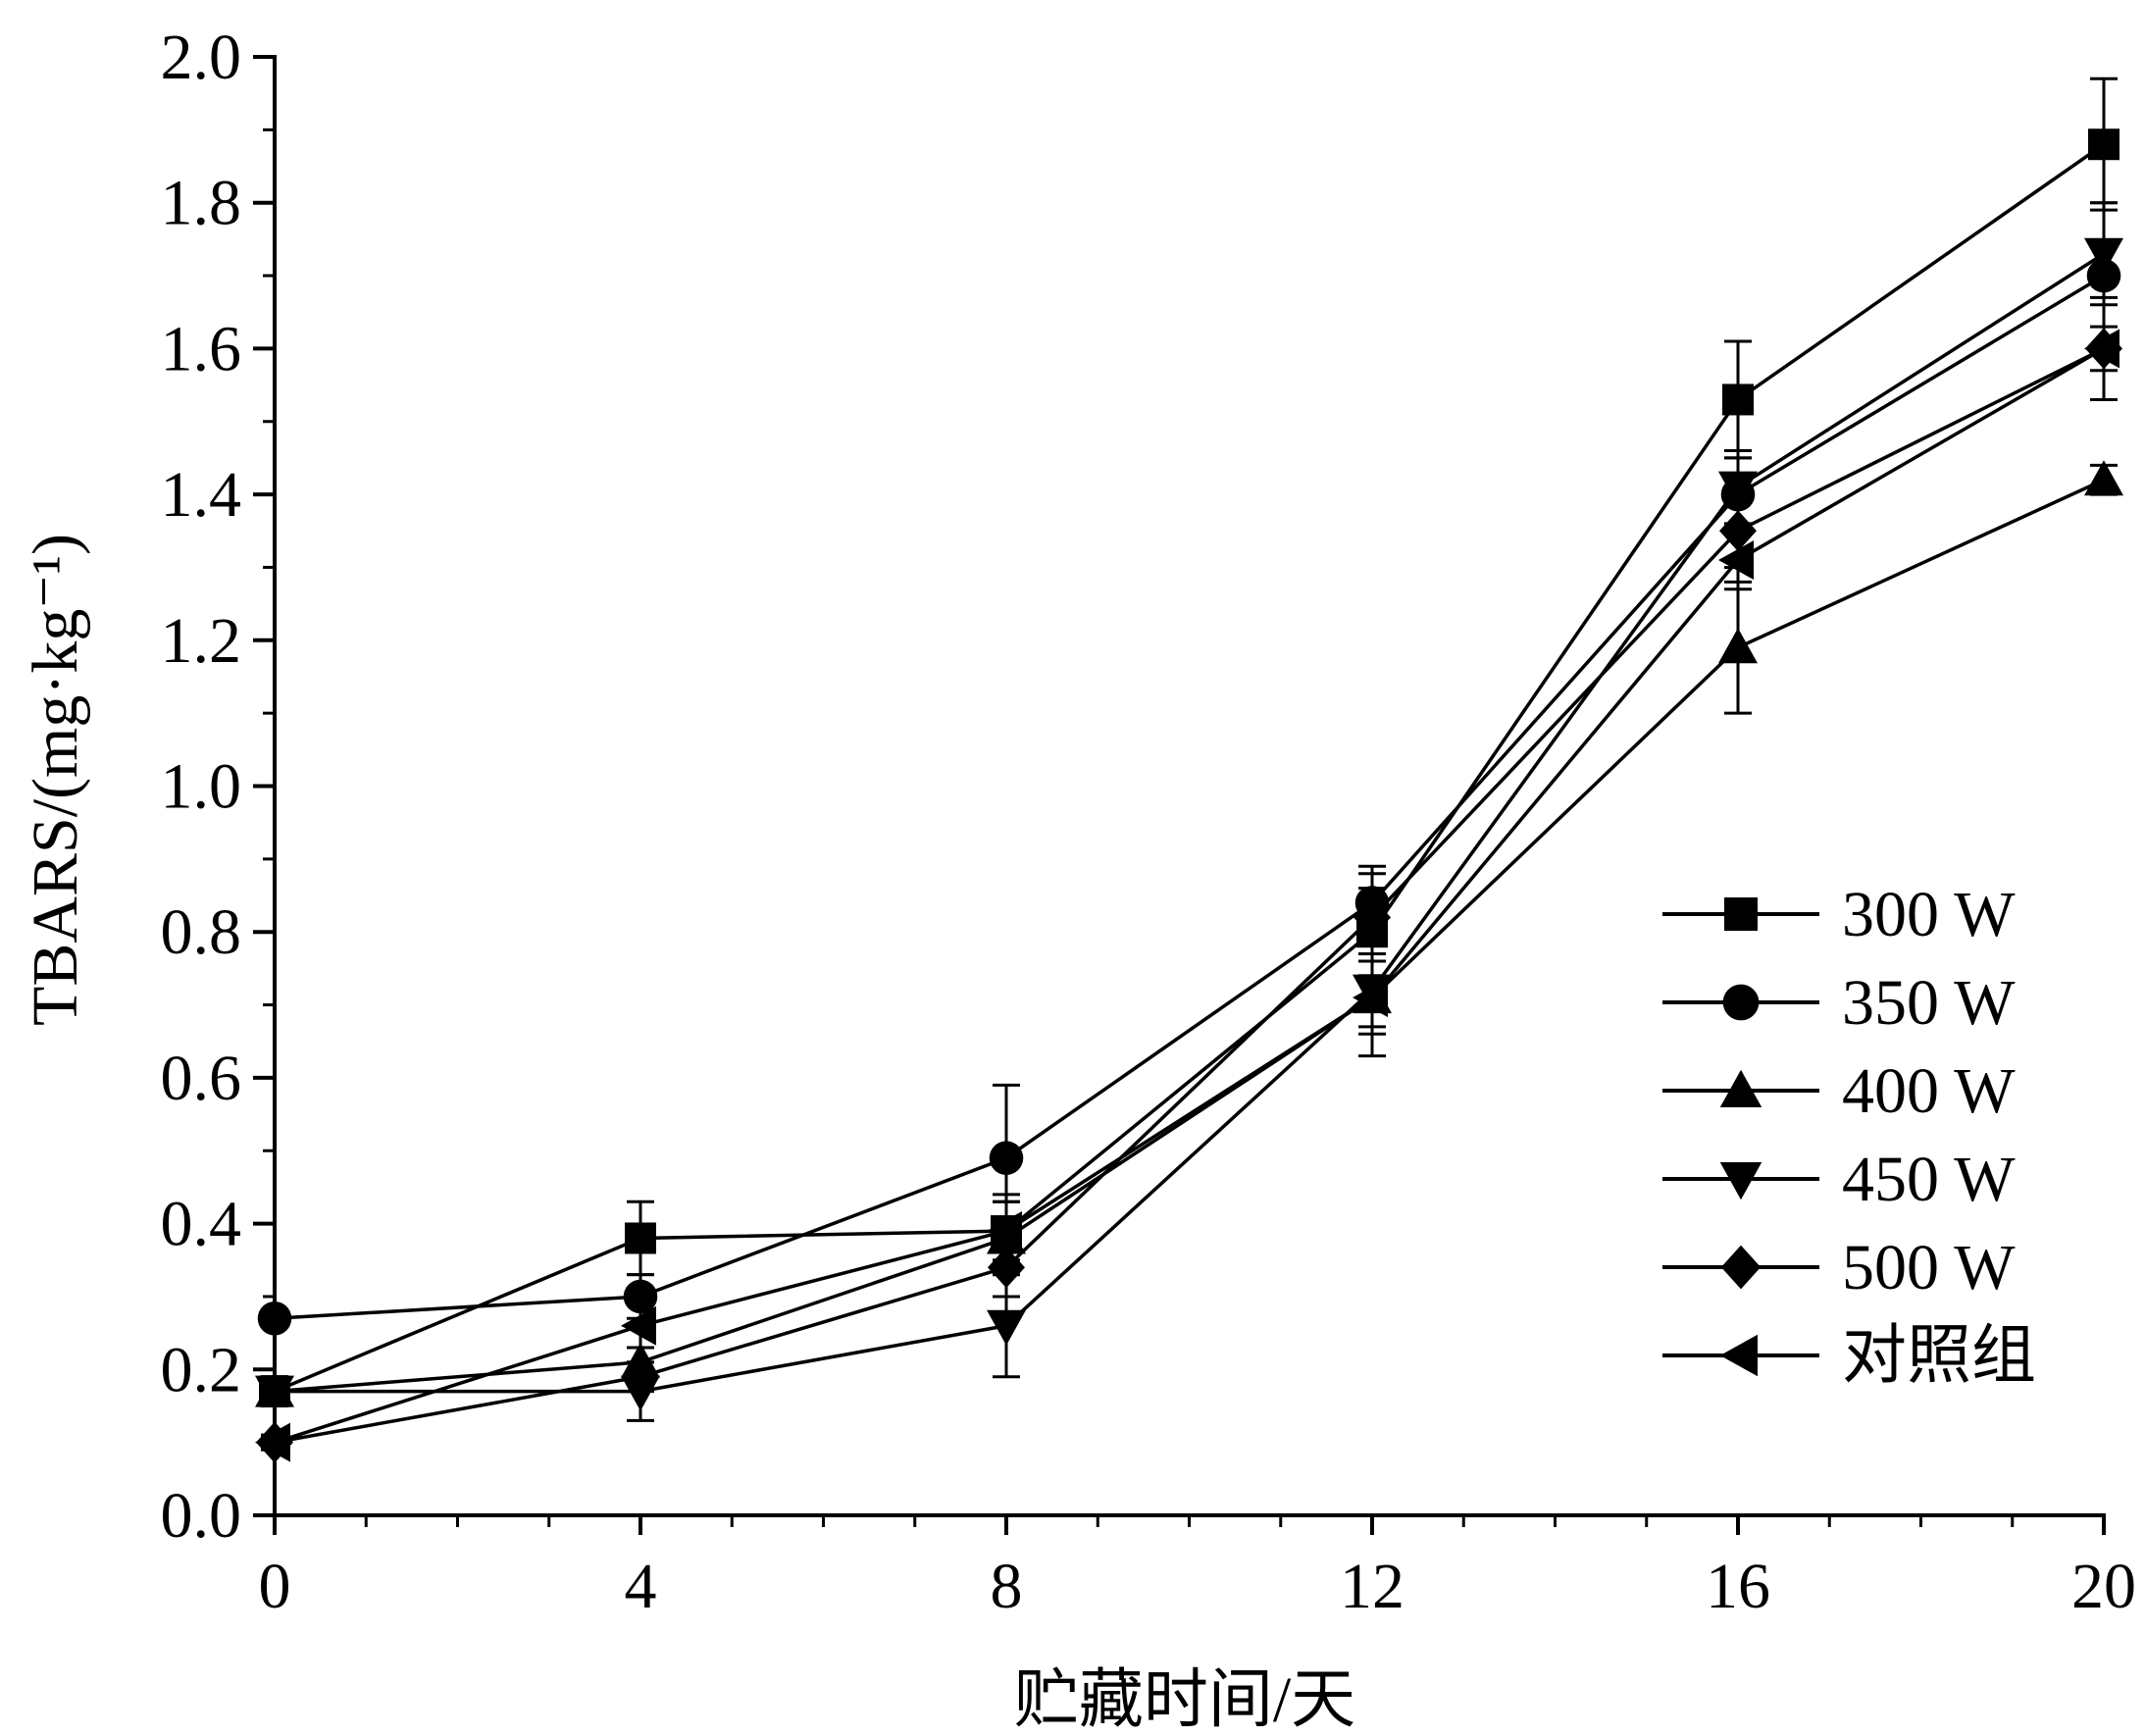  I want to click on legend-label: 对照组, so click(1939, 1356).